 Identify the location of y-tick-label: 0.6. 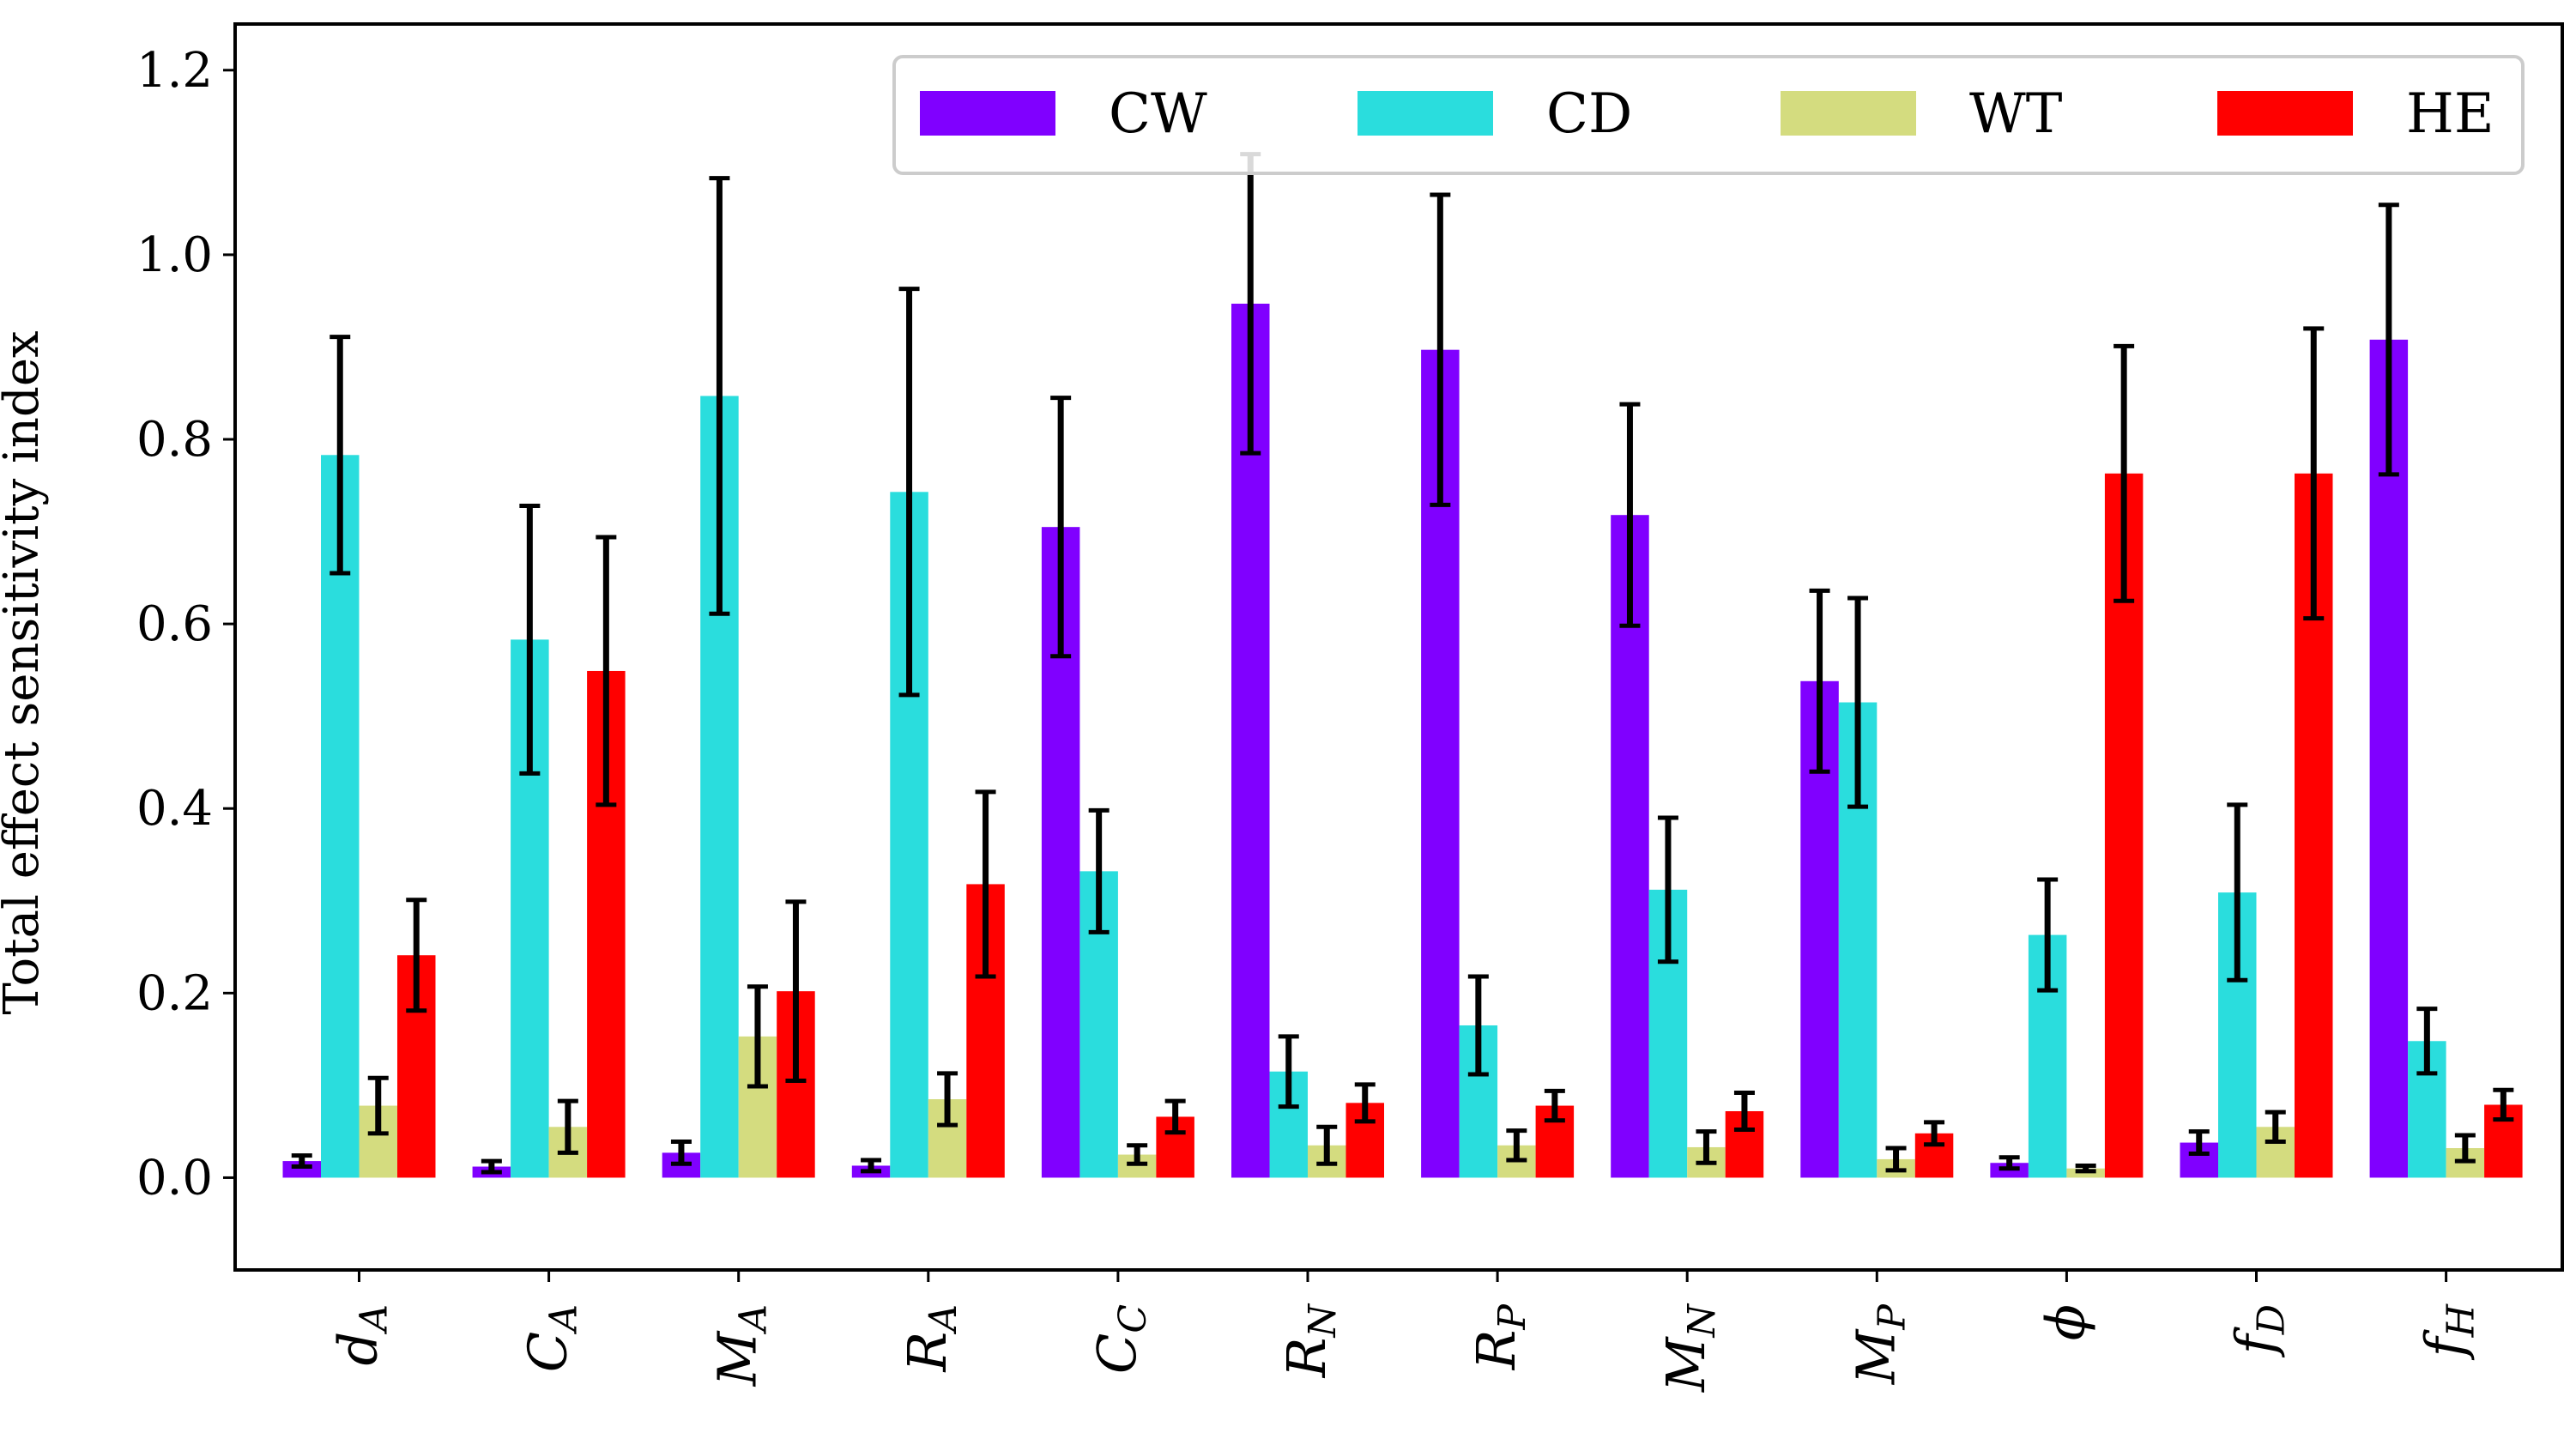
(174, 624).